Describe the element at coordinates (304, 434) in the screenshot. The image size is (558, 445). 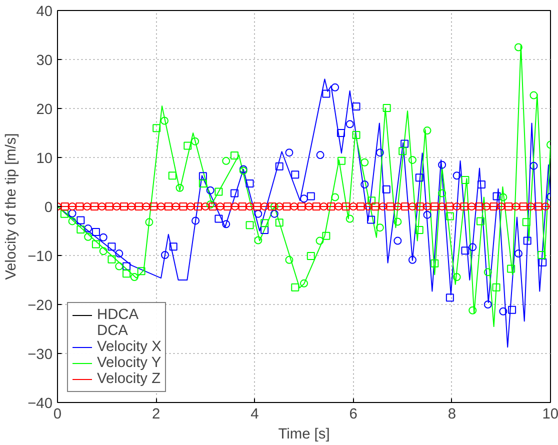
I see `x-axis-title: Time [s]` at that location.